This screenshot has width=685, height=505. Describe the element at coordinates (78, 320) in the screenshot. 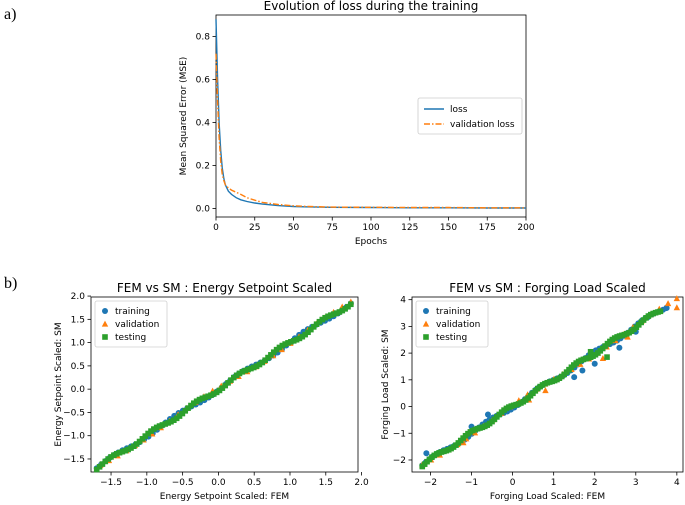

I see `y-tick-label: 1.5` at that location.